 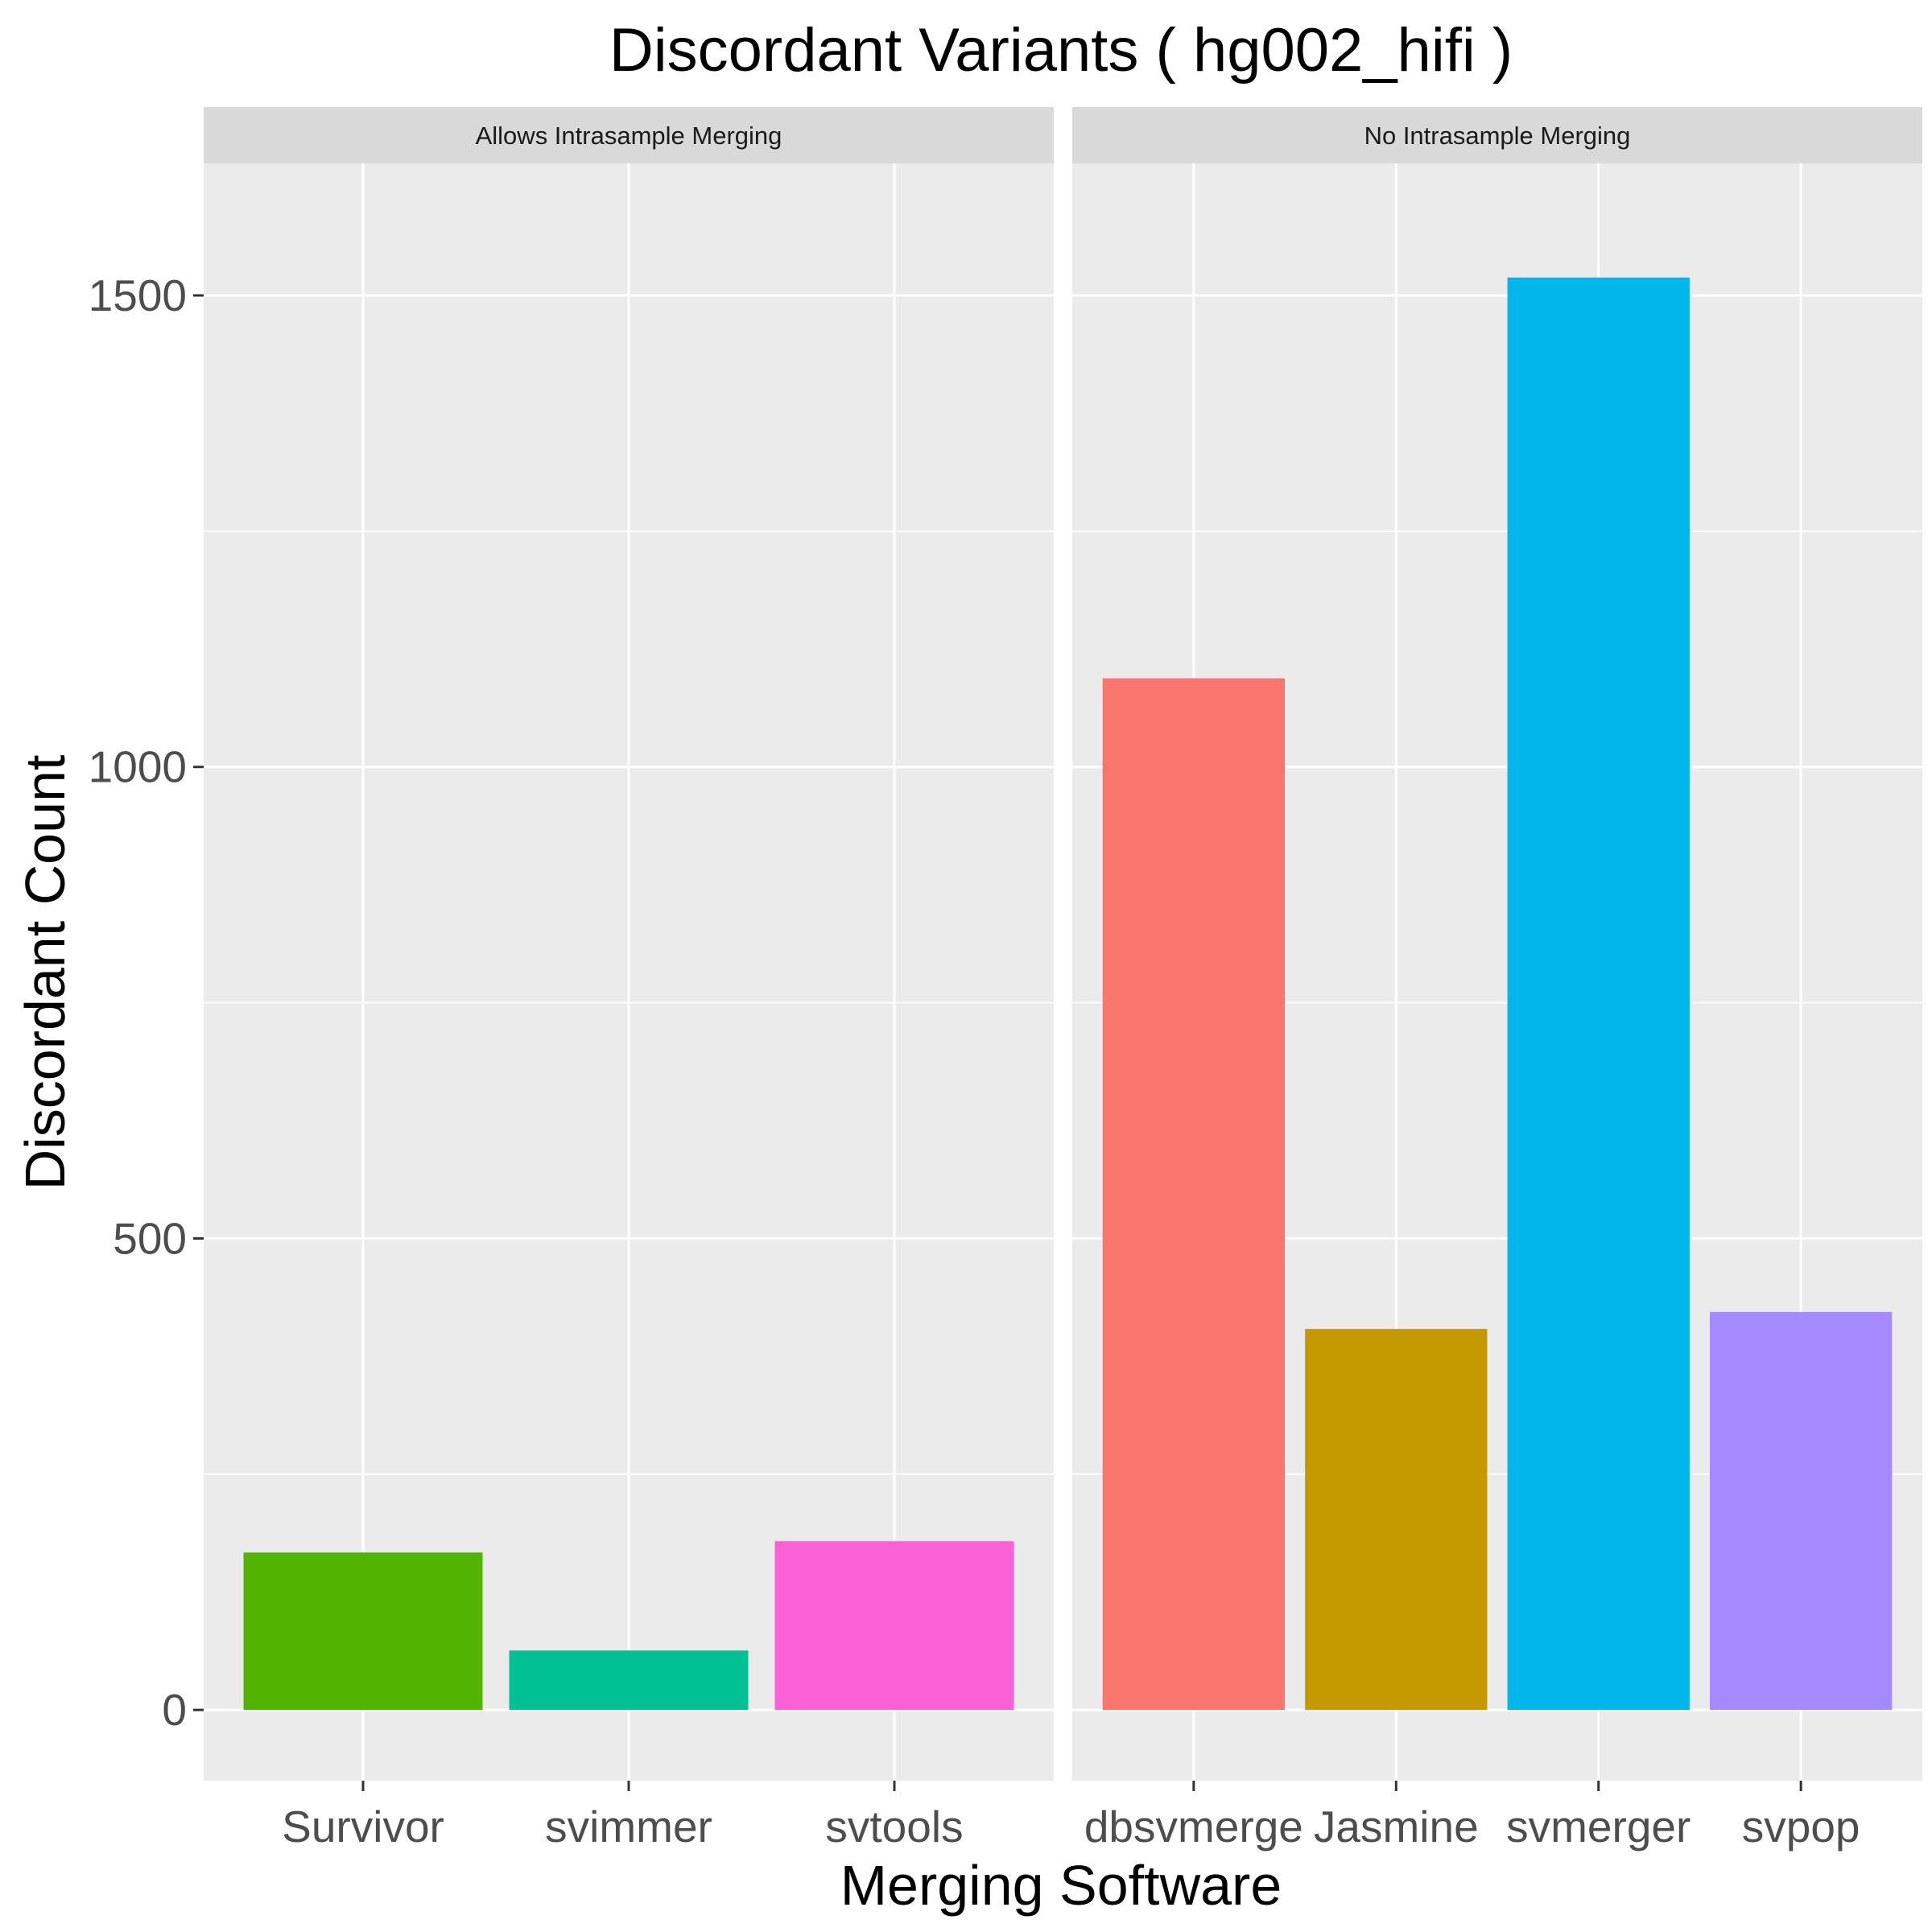 I want to click on bar-svmerger, so click(x=1598, y=994).